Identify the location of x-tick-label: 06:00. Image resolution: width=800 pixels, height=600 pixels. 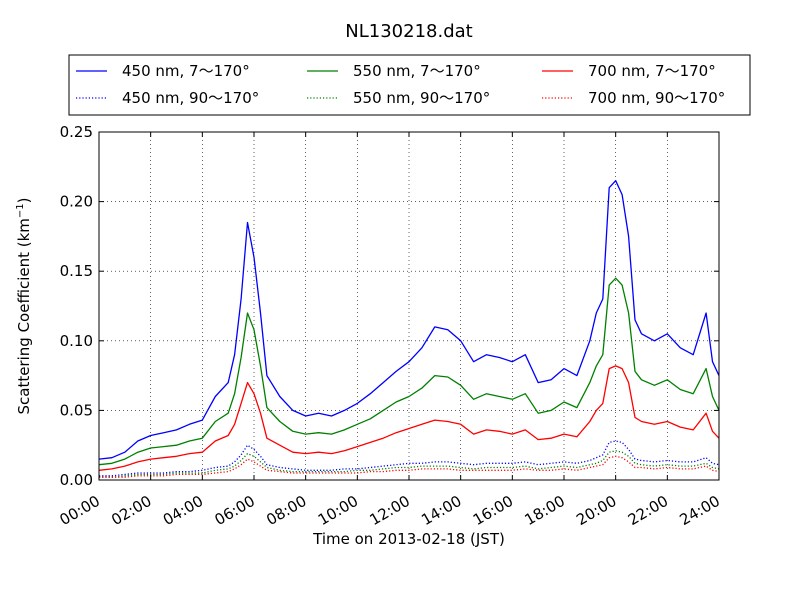
(235, 510).